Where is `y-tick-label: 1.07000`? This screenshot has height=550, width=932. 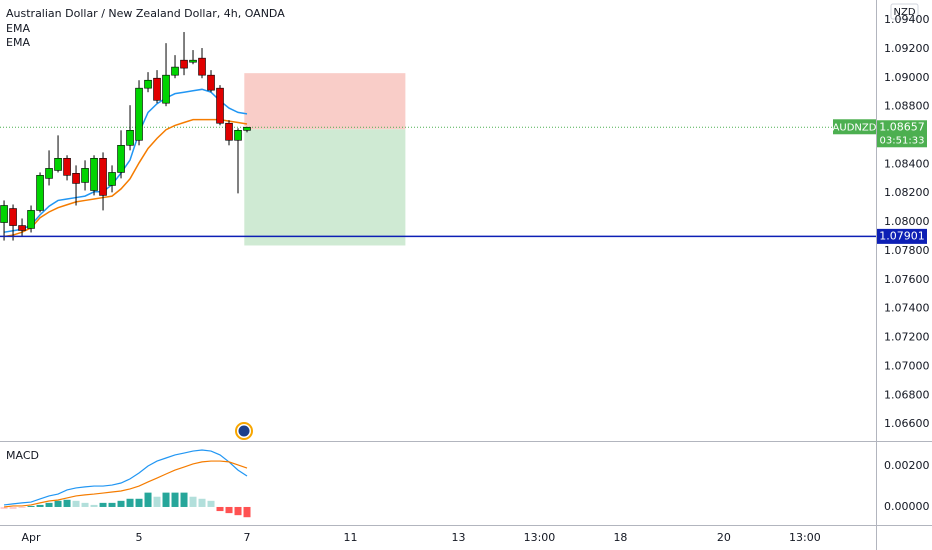 y-tick-label: 1.07000 is located at coordinates (907, 365).